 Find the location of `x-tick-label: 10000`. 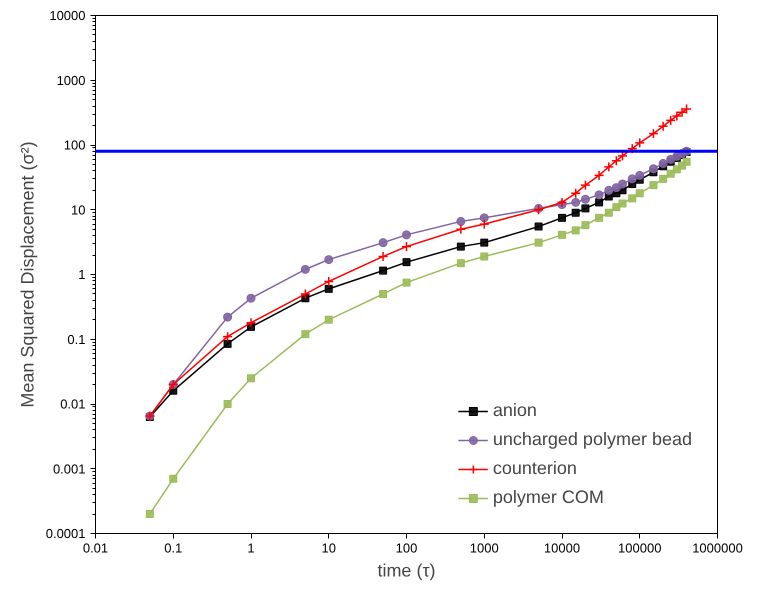

x-tick-label: 10000 is located at coordinates (562, 548).